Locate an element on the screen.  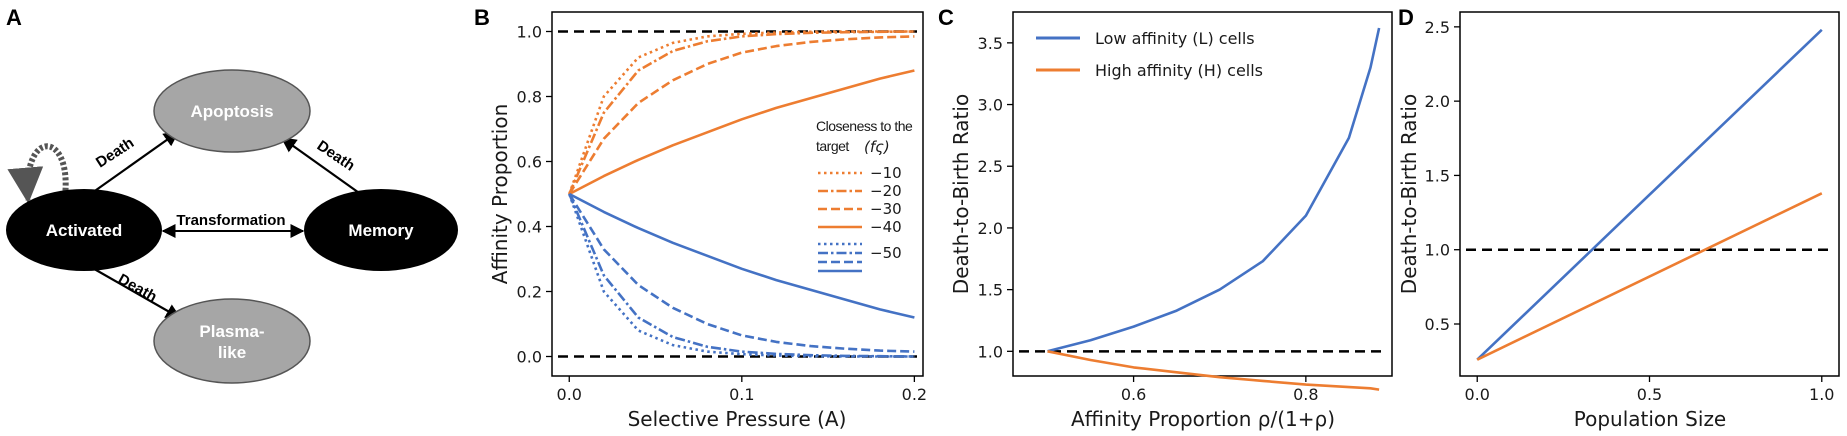
legend-b-label-10: −10 is located at coordinates (886, 173).